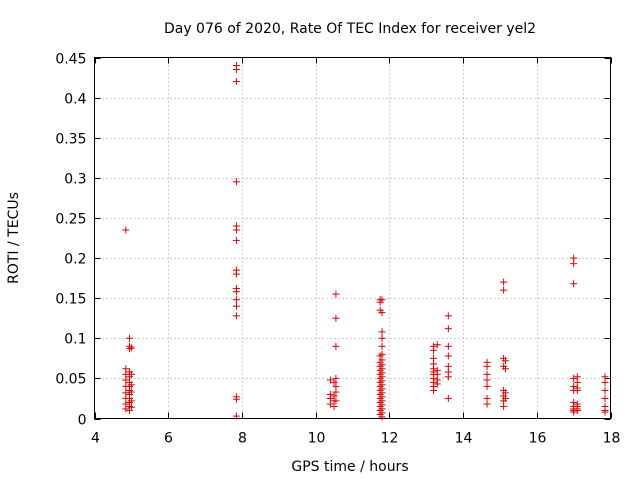 The width and height of the screenshot is (640, 480). What do you see at coordinates (168, 439) in the screenshot?
I see `x-tick-label: 6` at bounding box center [168, 439].